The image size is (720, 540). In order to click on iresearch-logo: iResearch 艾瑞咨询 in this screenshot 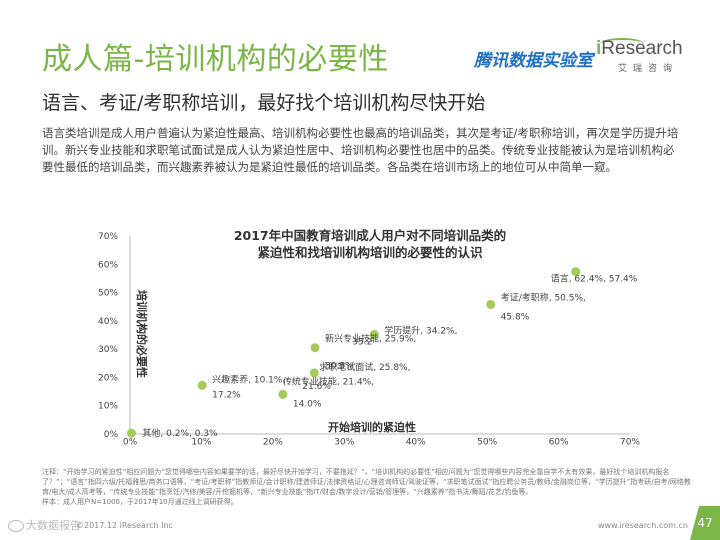, I will do `click(639, 58)`.